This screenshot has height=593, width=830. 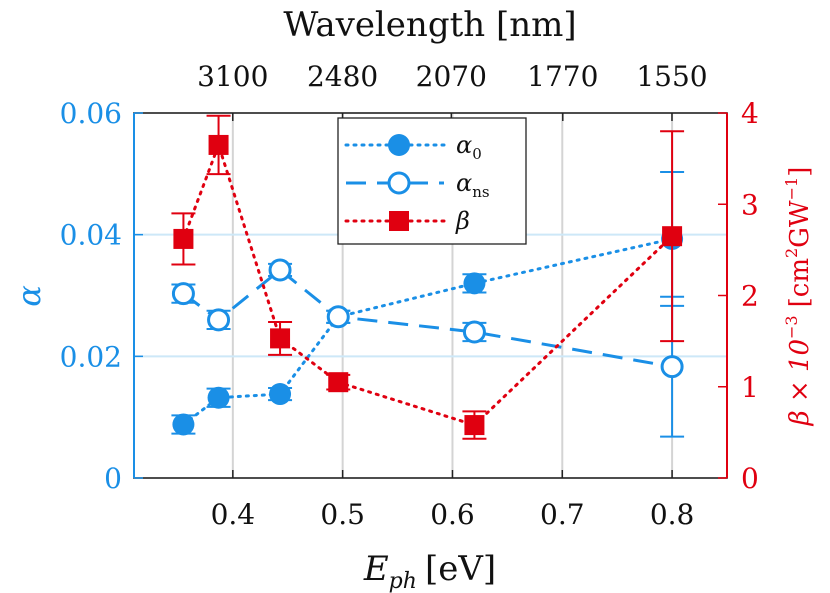 I want to click on top-tick-label: 1550, so click(x=671, y=76).